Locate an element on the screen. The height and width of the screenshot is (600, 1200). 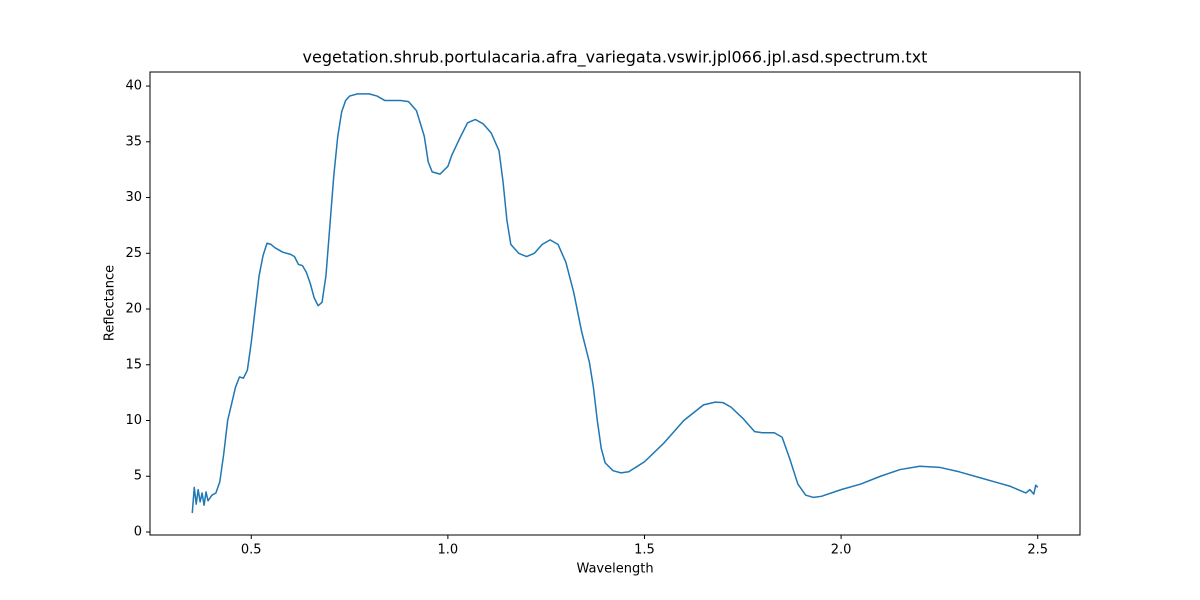
y-tick-label: 40 is located at coordinates (133, 86).